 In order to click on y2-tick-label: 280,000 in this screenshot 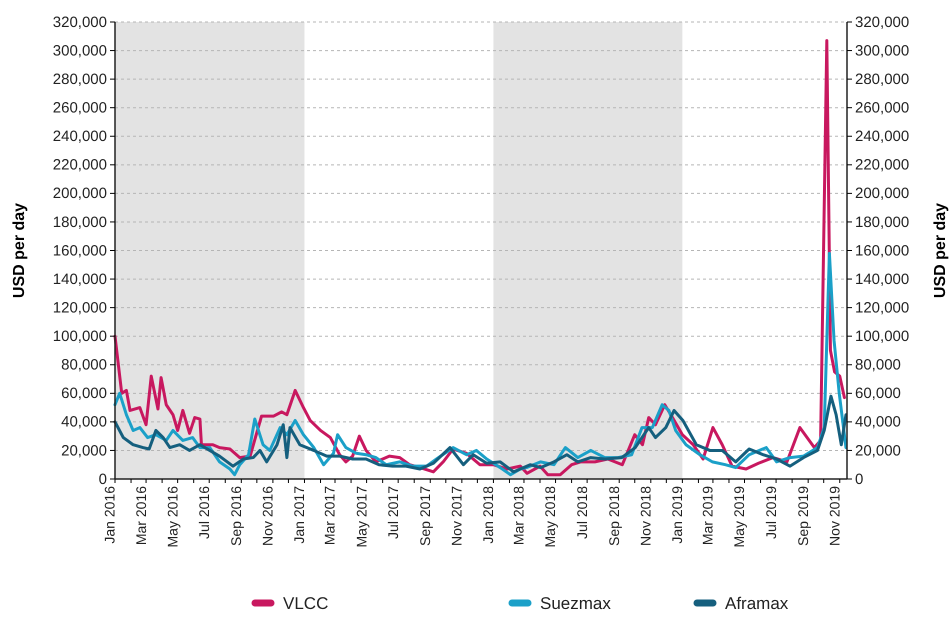, I will do `click(882, 79)`.